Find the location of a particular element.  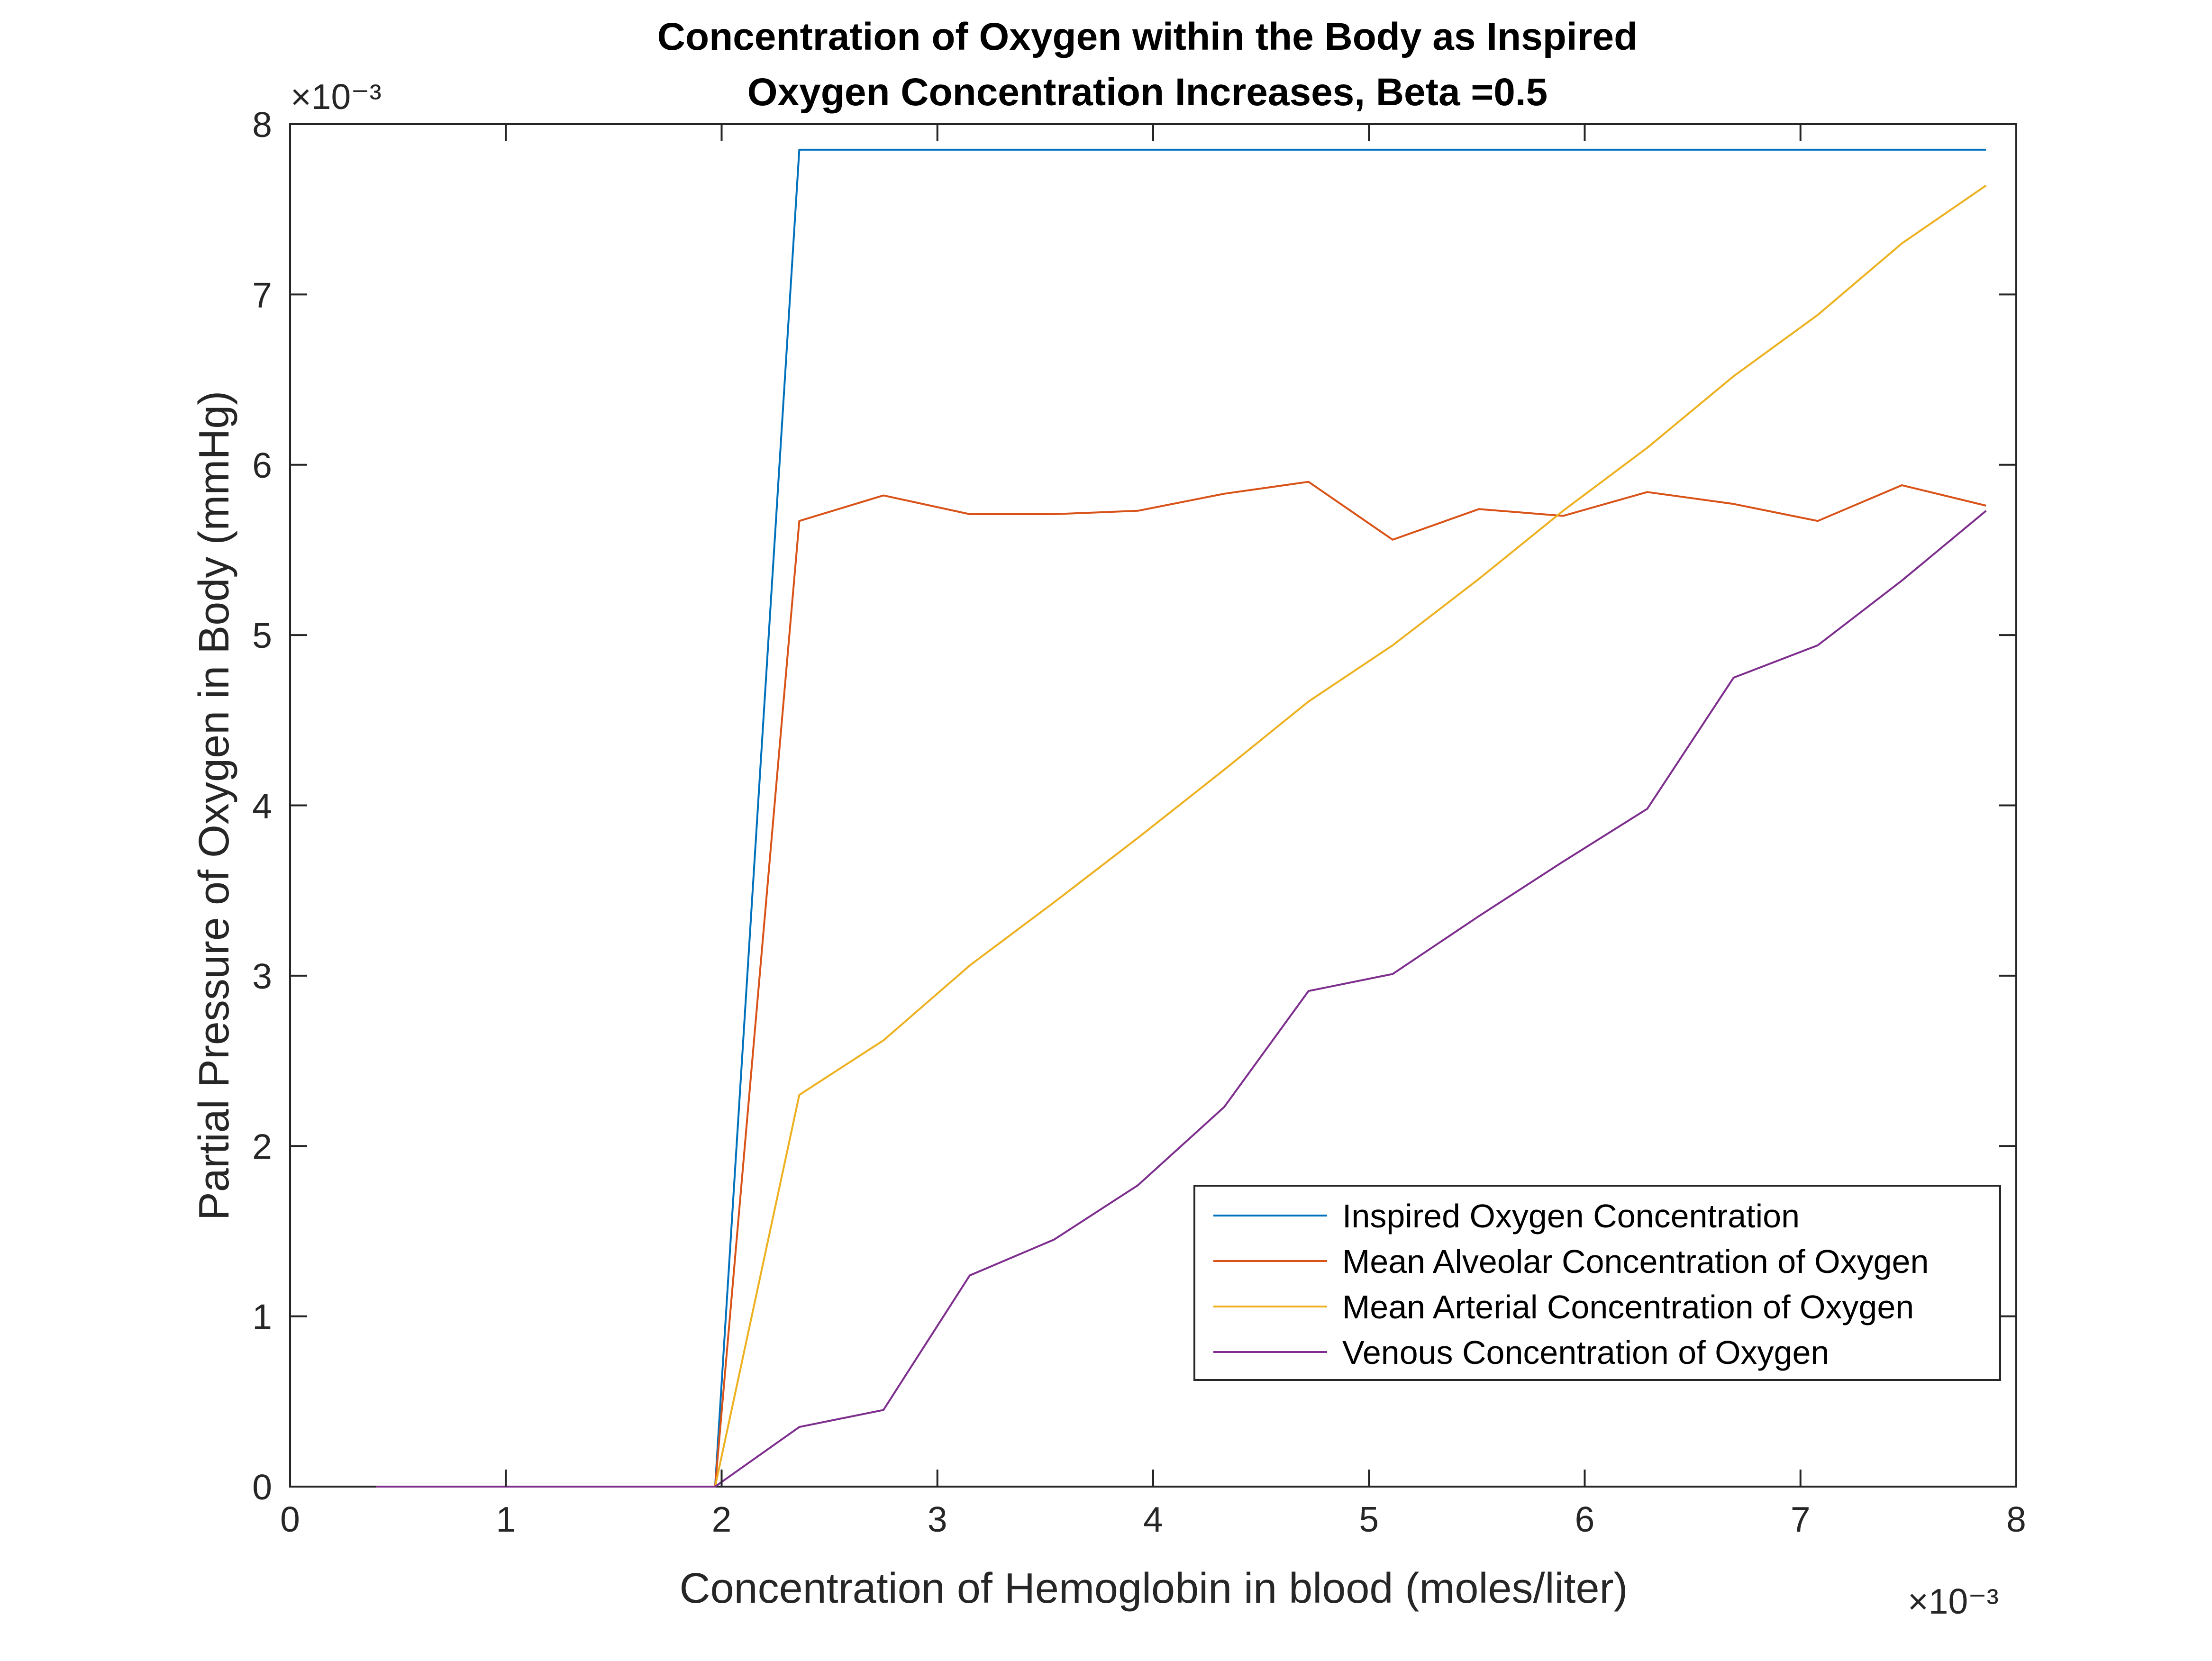

x-tick-label: 4 is located at coordinates (1153, 1519).